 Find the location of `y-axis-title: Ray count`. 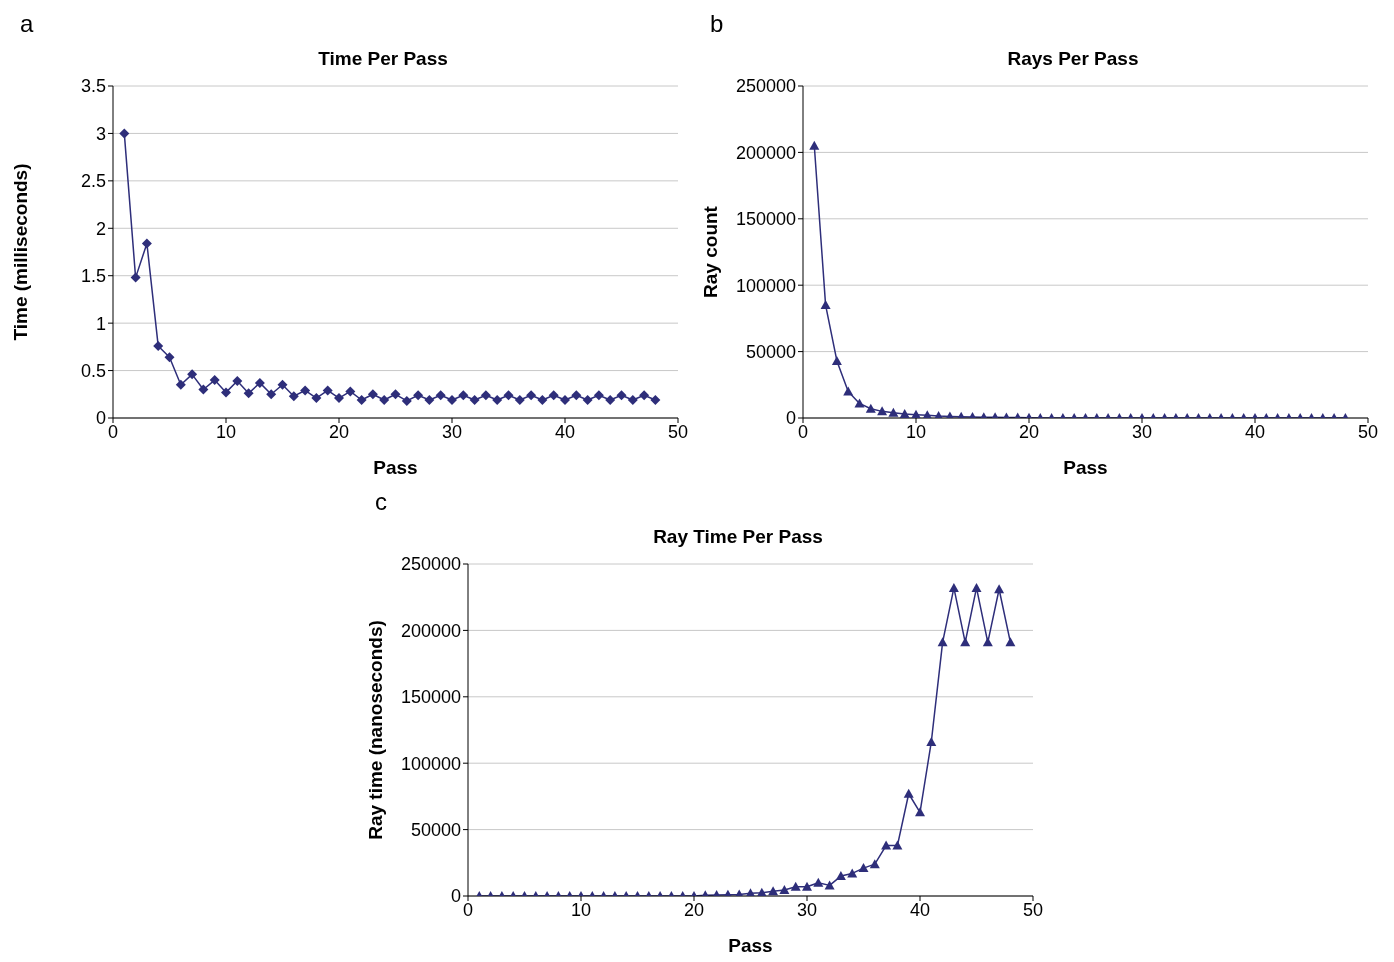

y-axis-title: Ray count is located at coordinates (710, 251).